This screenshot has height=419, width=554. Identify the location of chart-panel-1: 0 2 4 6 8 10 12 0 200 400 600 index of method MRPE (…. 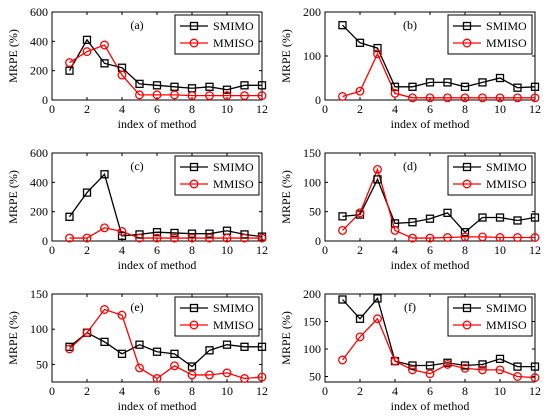
(137, 68).